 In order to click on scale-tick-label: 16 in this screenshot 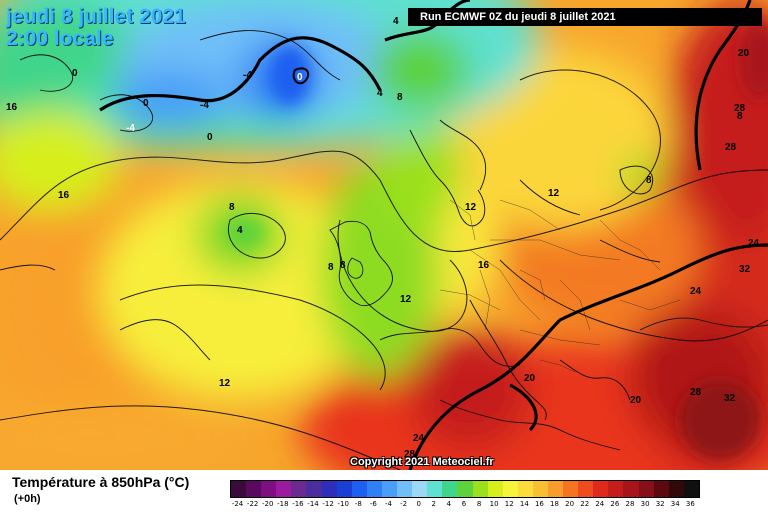, I will do `click(539, 504)`.